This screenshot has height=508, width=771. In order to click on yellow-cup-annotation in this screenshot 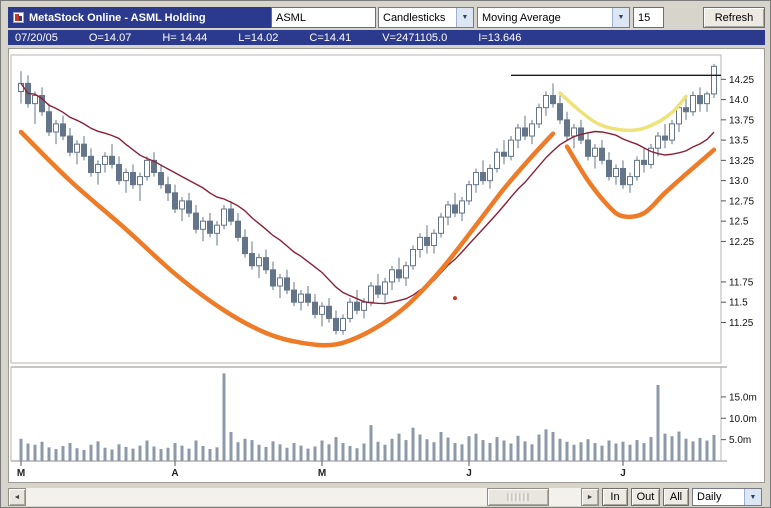, I will do `click(623, 112)`.